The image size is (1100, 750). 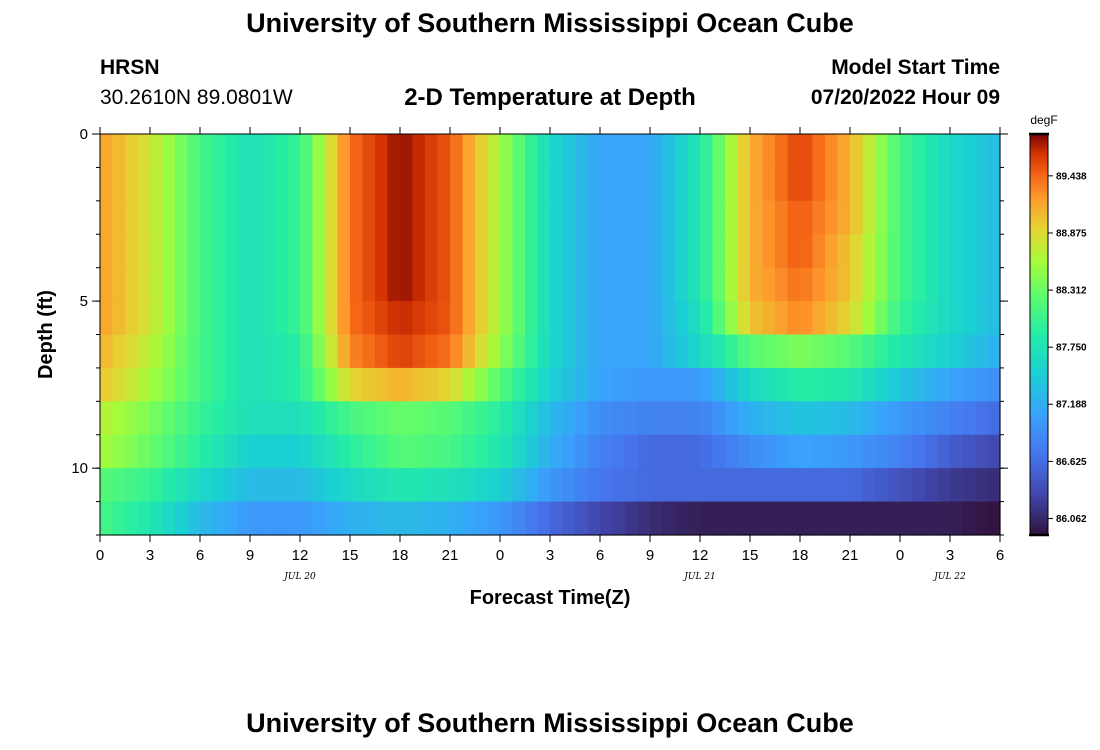 What do you see at coordinates (150, 555) in the screenshot?
I see `x-tick-label: 3` at bounding box center [150, 555].